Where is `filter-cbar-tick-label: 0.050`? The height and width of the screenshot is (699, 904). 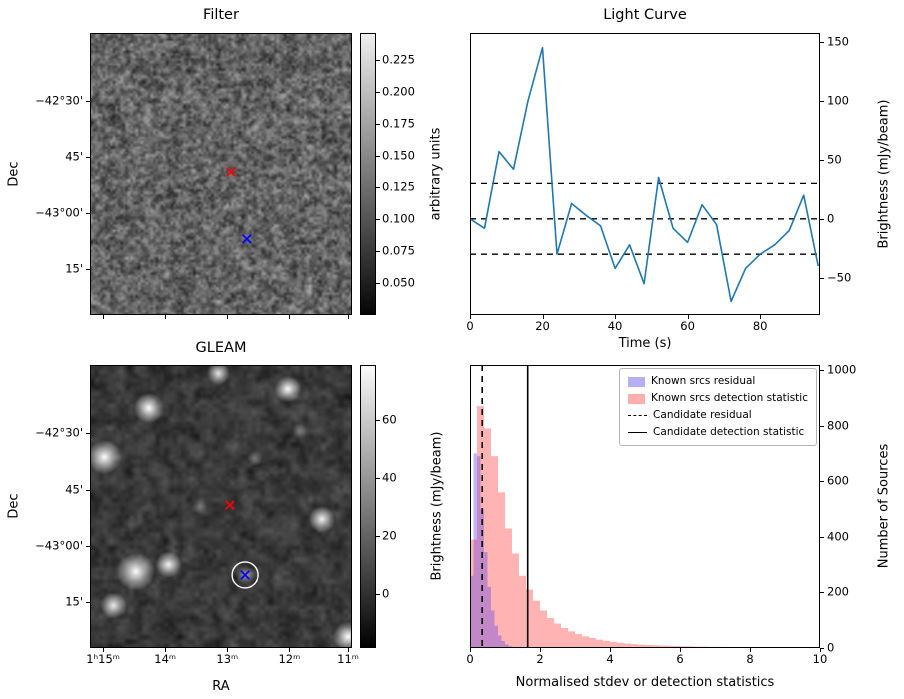 filter-cbar-tick-label: 0.050 is located at coordinates (398, 282).